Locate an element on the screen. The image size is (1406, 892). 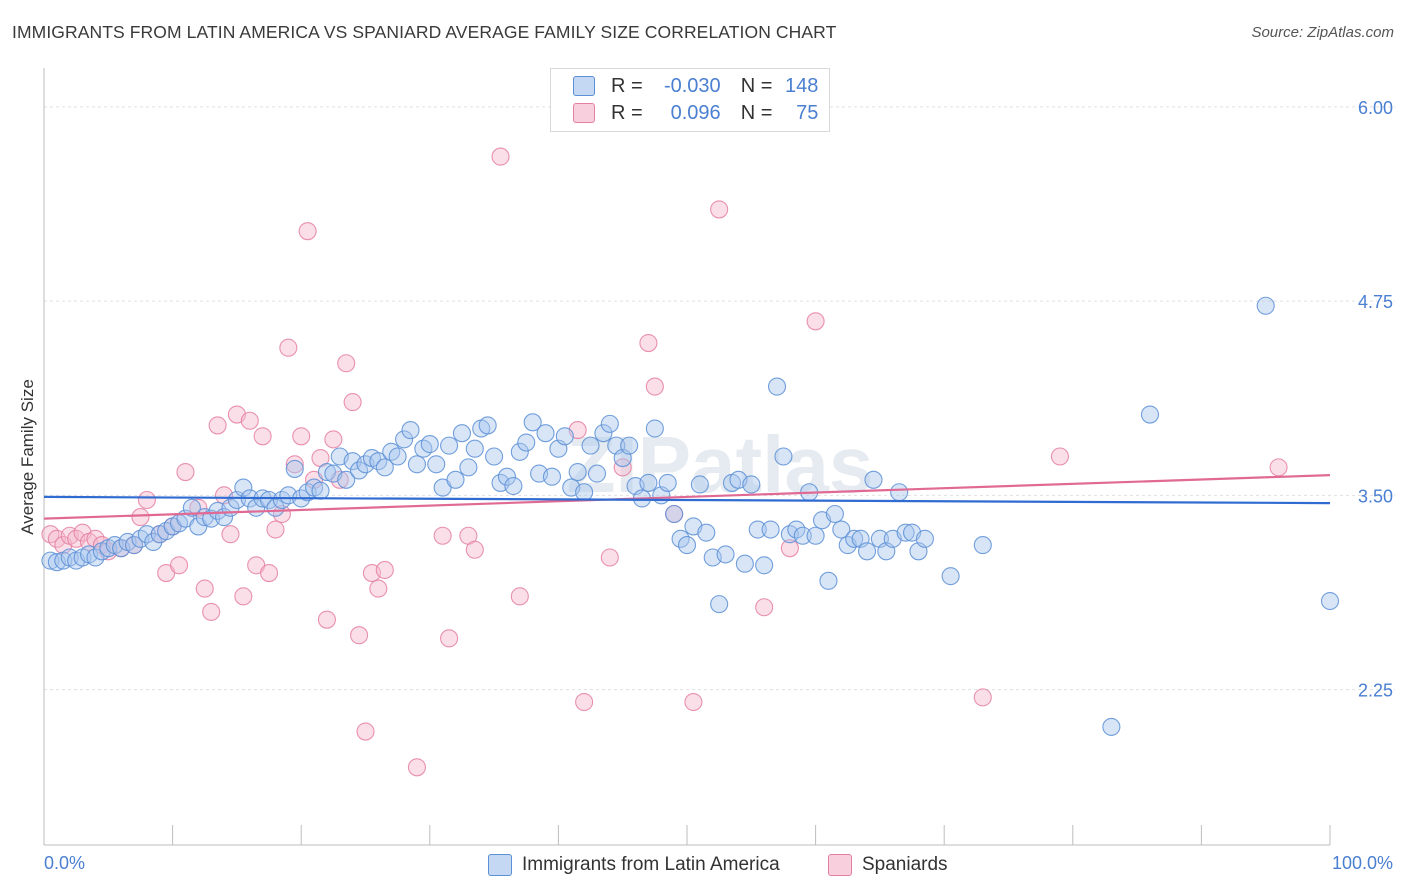
legend-item-latin-america: Immigrants from Latin America is located at coordinates (634, 865).